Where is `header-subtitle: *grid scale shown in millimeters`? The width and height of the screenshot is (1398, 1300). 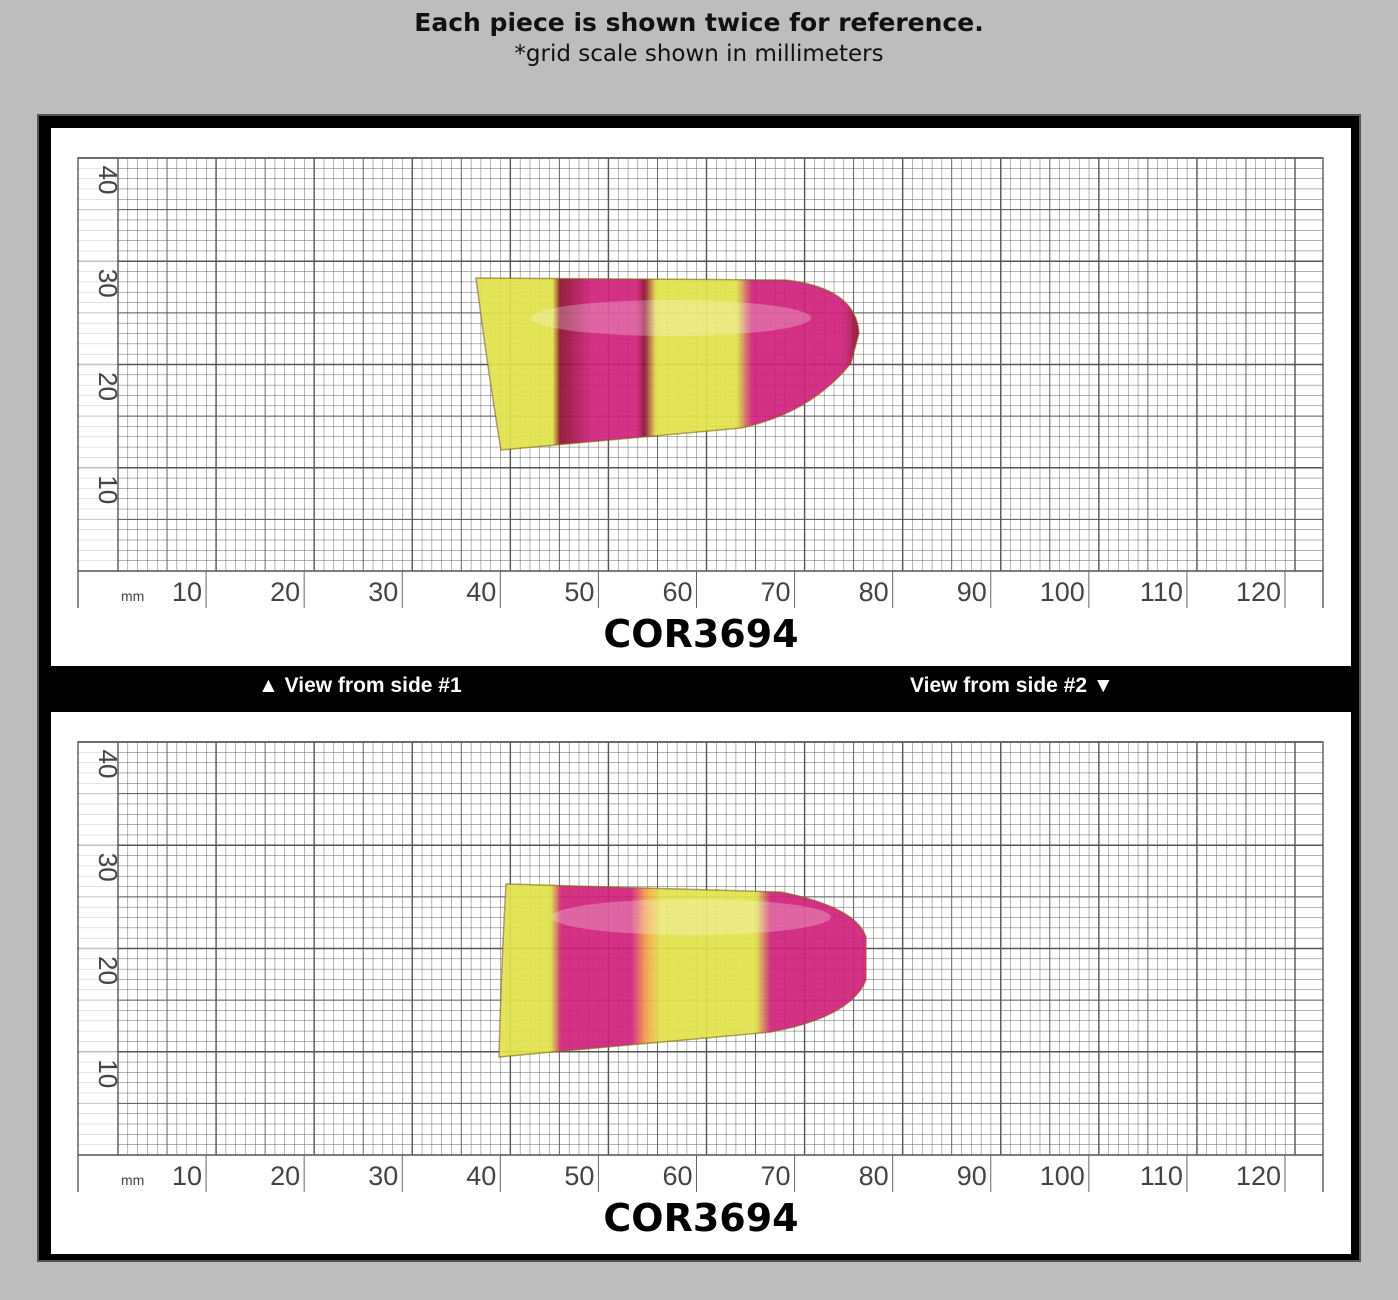
header-subtitle: *grid scale shown in millimeters is located at coordinates (699, 54).